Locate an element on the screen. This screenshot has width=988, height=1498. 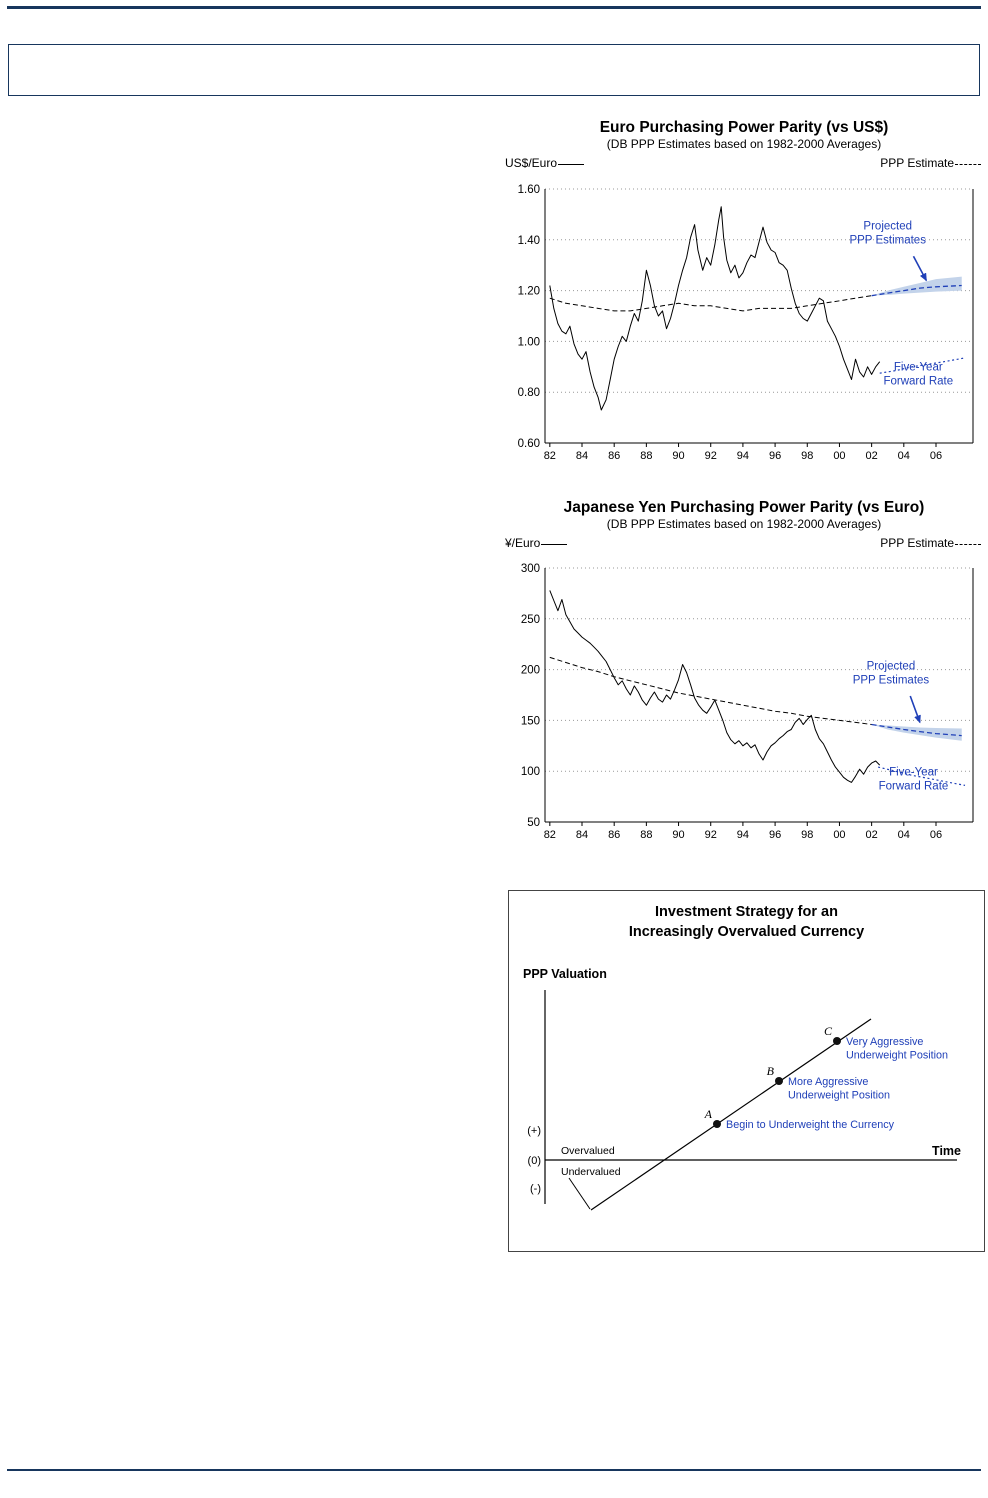
svg-text: PPP Valuation is located at coordinates (565, 974).